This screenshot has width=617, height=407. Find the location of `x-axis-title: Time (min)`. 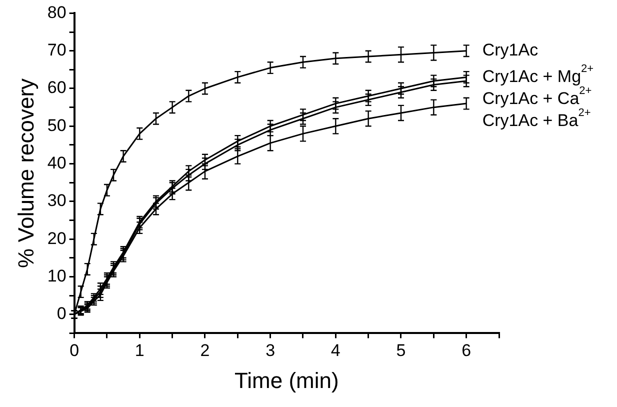

x-axis-title: Time (min) is located at coordinates (286, 380).